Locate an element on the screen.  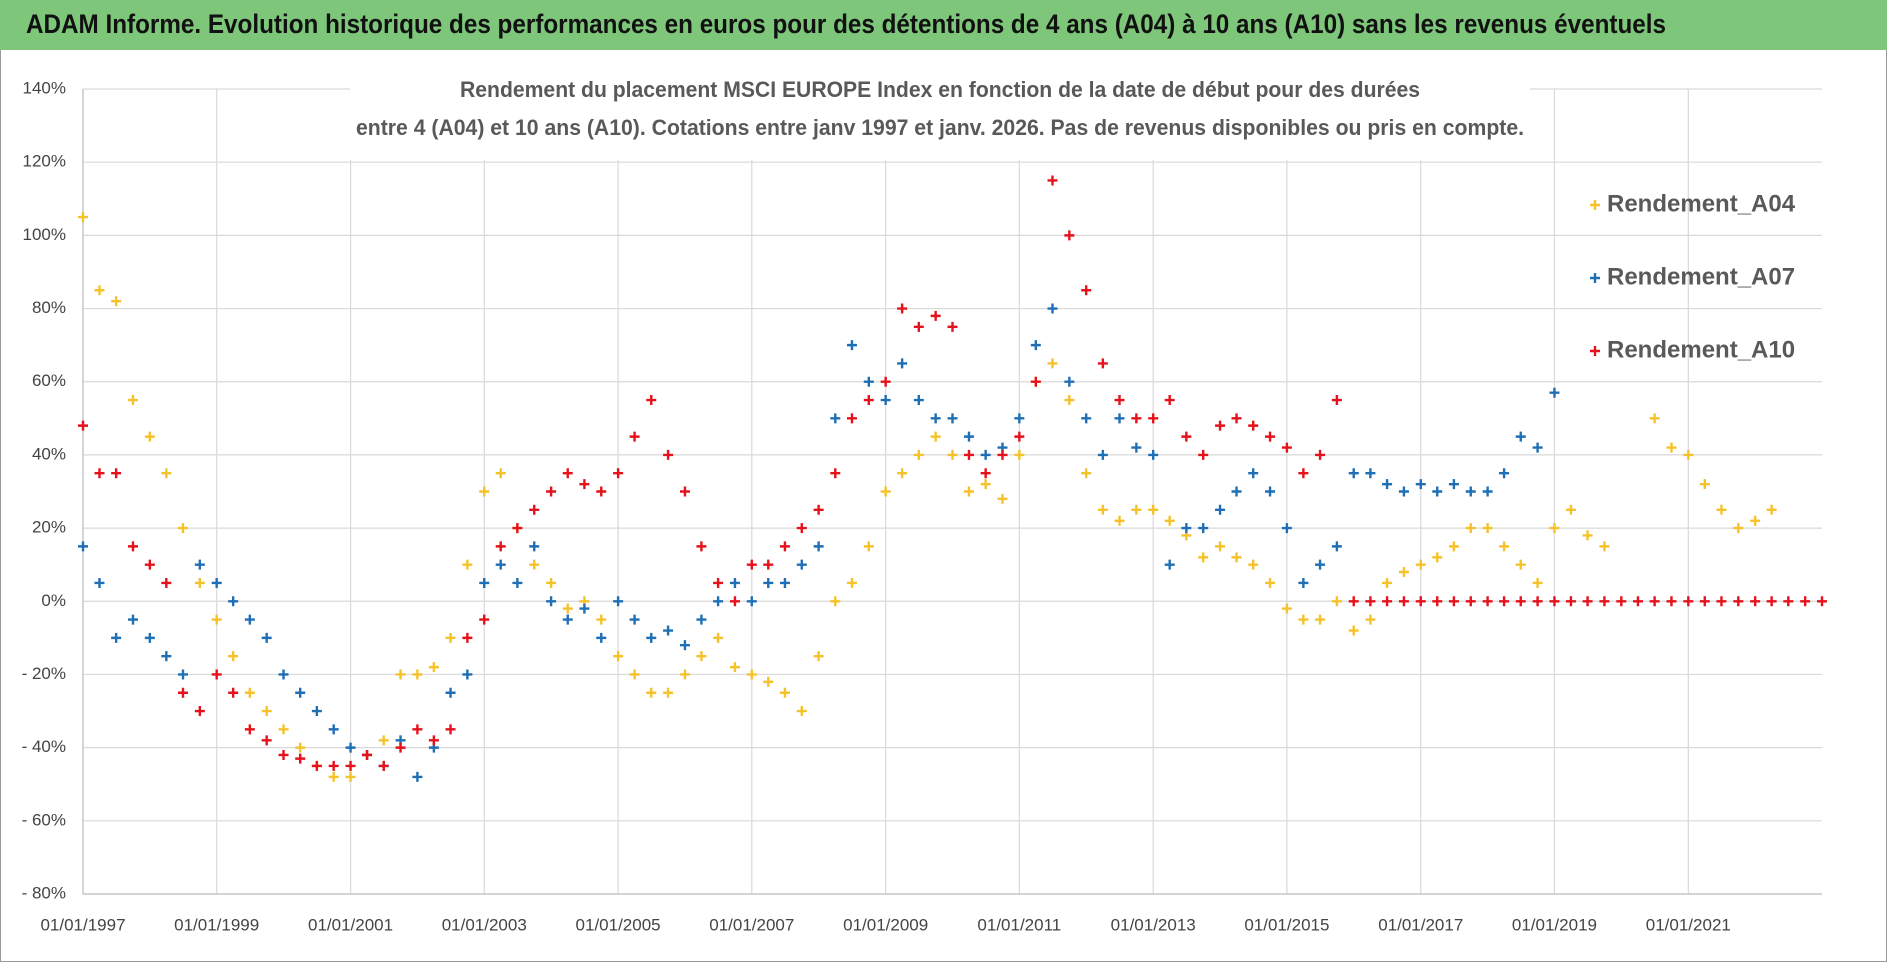
y-tick-label: 140% is located at coordinates (44, 87).